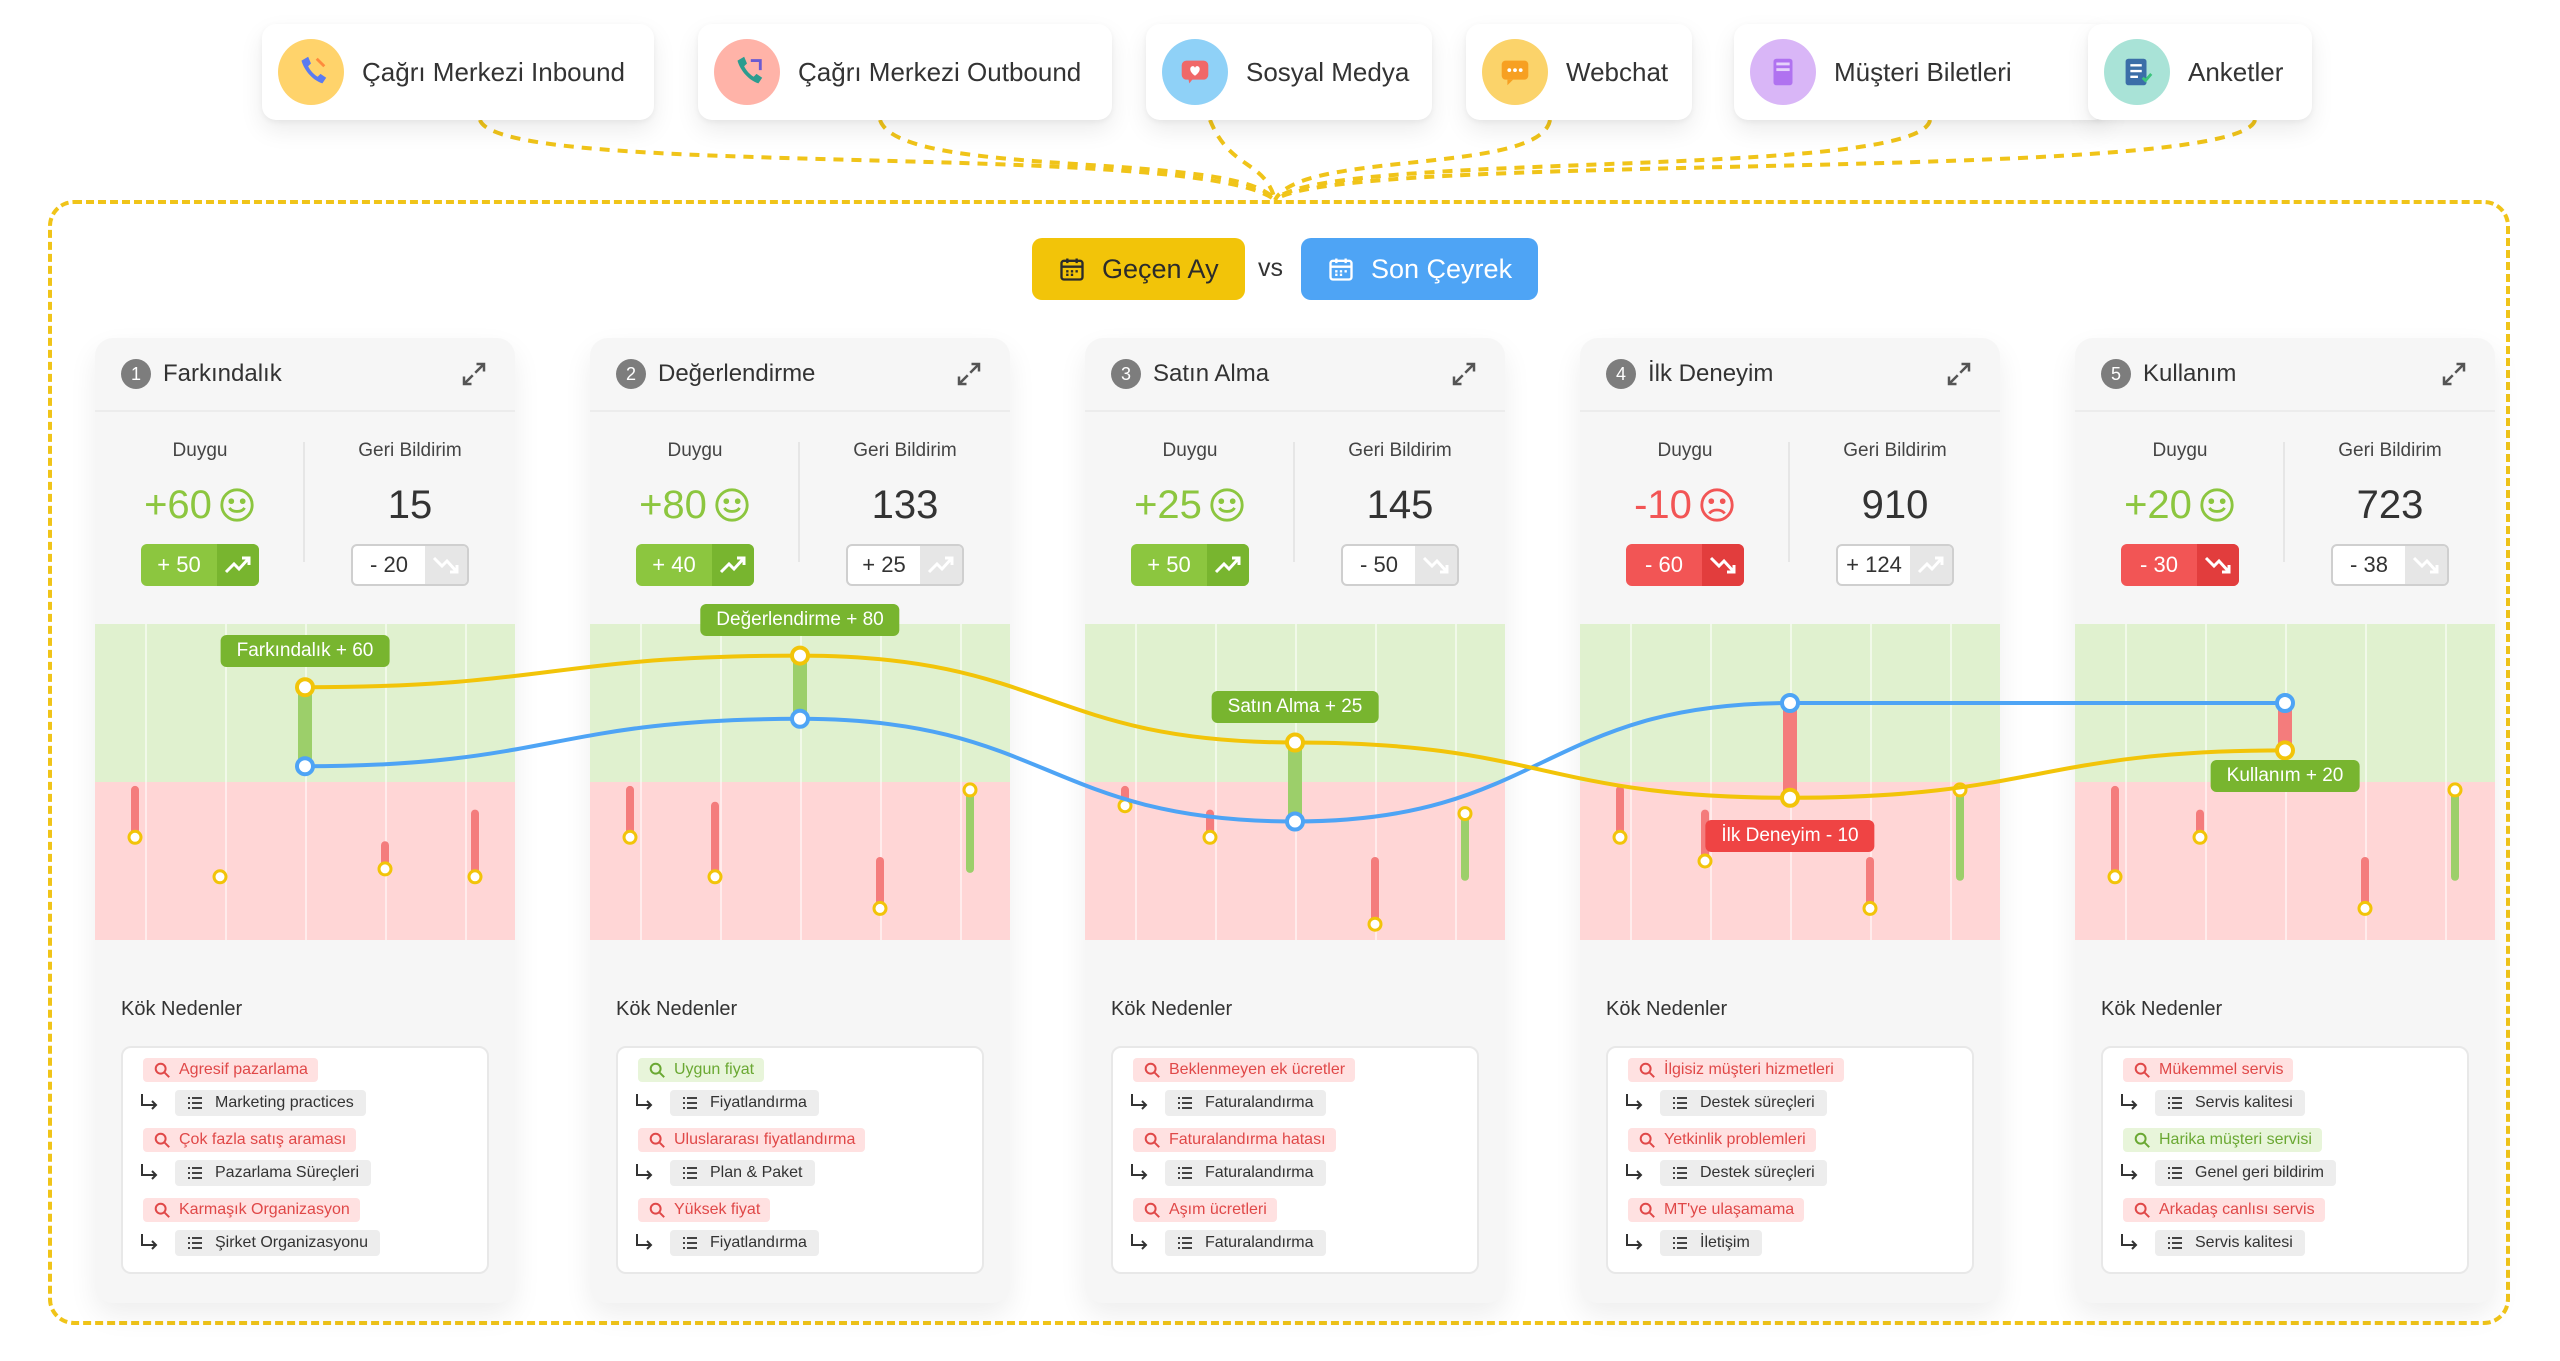  I want to click on stage-title: Kullanım, so click(2190, 373).